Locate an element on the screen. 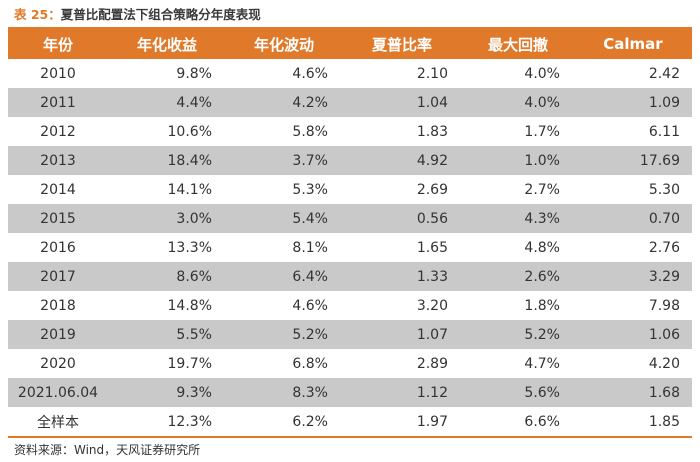 The height and width of the screenshot is (462, 700). cell-sharpe-ratio: 1.97 is located at coordinates (402, 422).